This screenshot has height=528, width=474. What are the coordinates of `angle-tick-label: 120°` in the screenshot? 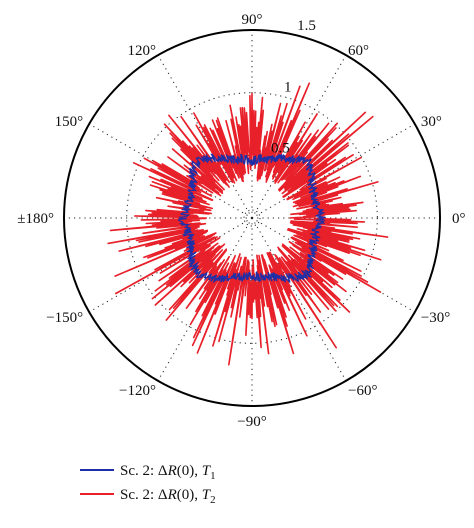 It's located at (142, 51).